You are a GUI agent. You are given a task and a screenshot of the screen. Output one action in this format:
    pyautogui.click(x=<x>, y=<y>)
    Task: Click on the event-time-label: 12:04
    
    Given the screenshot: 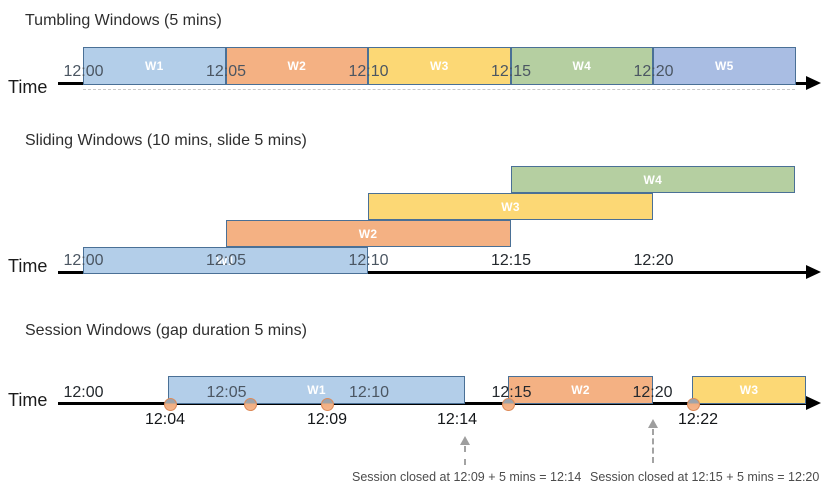 What is the action you would take?
    pyautogui.click(x=165, y=419)
    